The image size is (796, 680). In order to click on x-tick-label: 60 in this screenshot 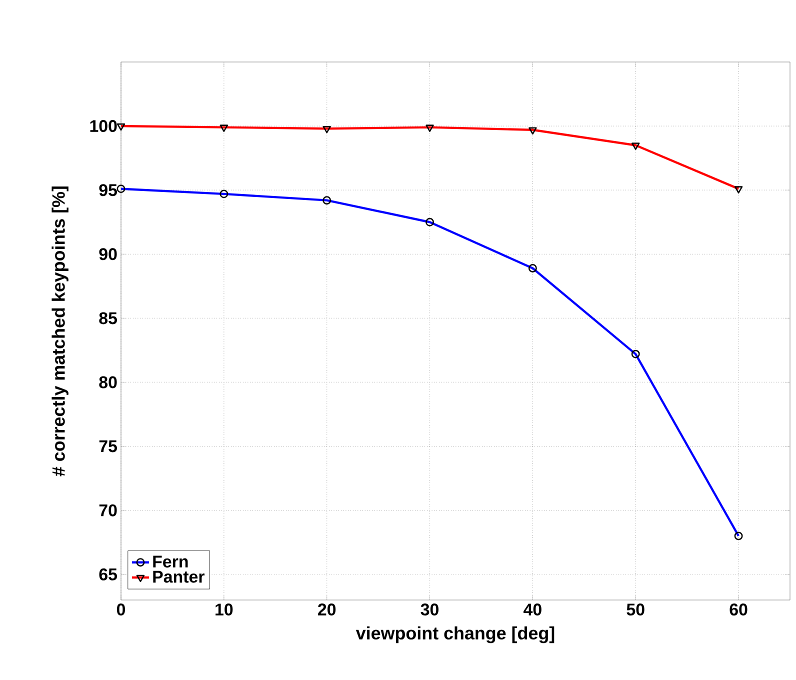, I will do `click(739, 610)`.